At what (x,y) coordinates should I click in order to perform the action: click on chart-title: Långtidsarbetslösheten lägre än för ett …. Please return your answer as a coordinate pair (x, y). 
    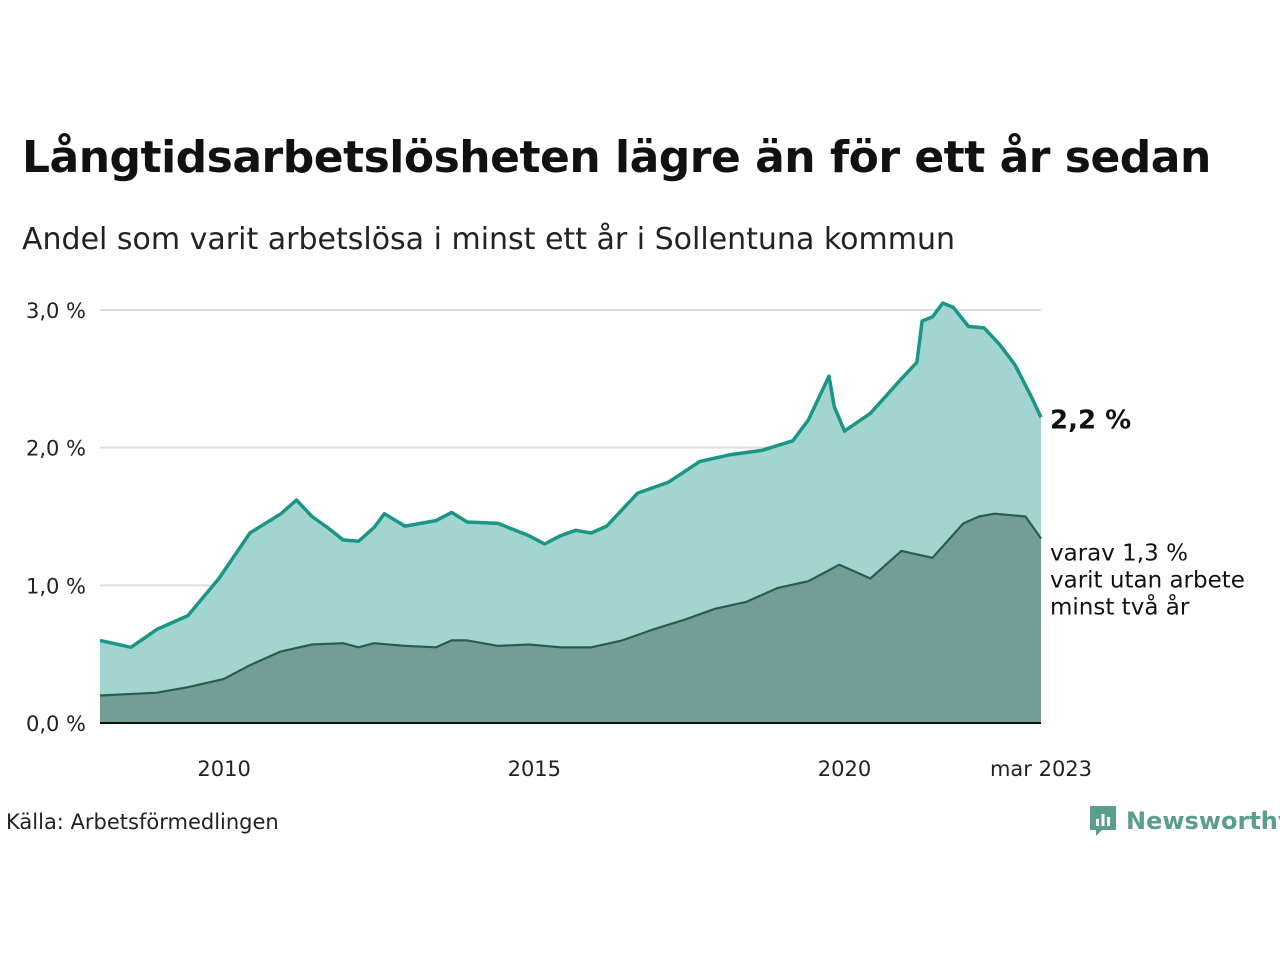
    Looking at the image, I should click on (616, 157).